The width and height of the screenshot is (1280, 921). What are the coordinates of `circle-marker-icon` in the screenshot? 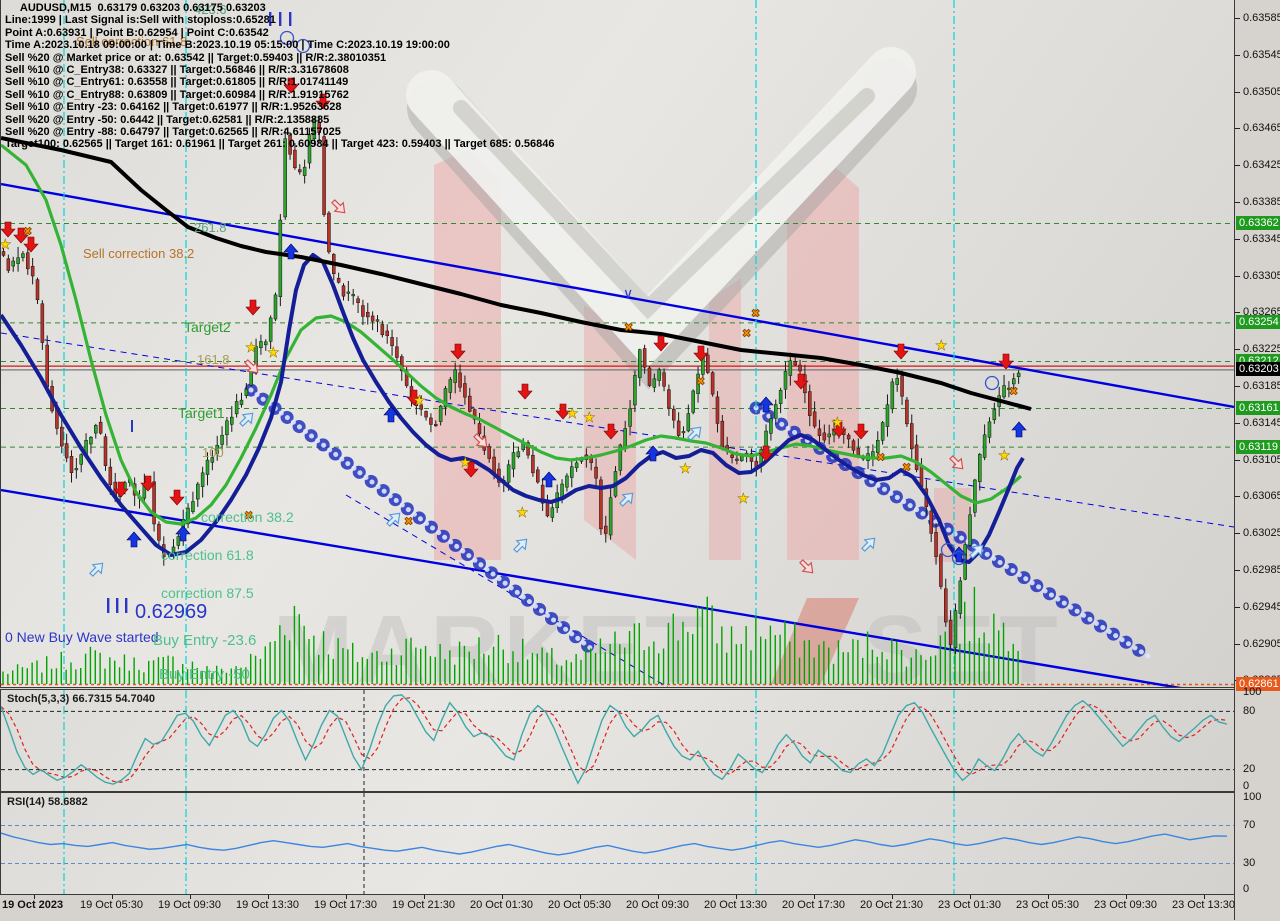 It's located at (948, 550).